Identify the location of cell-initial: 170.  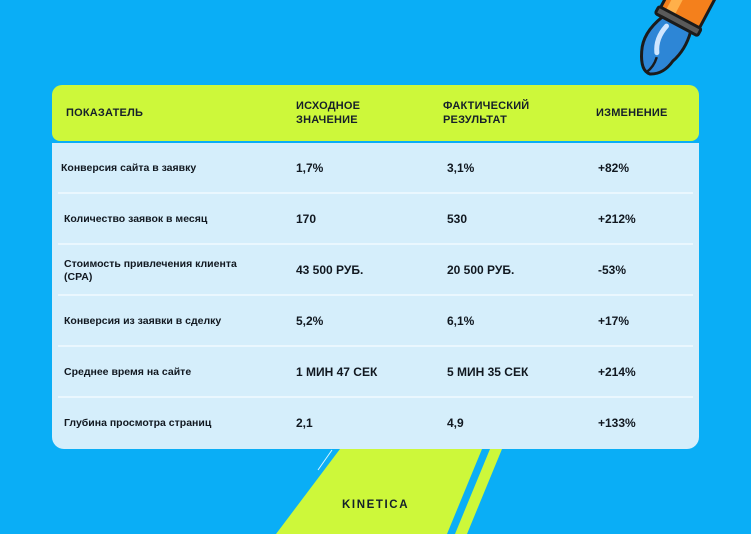
(306, 219).